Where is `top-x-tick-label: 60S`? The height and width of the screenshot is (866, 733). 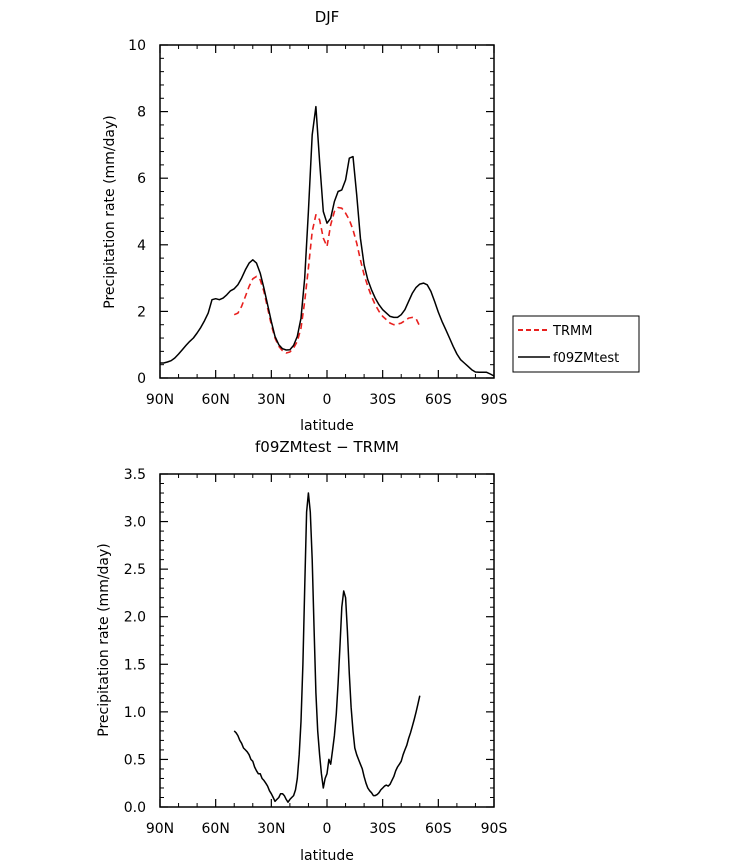 top-x-tick-label: 60S is located at coordinates (438, 400).